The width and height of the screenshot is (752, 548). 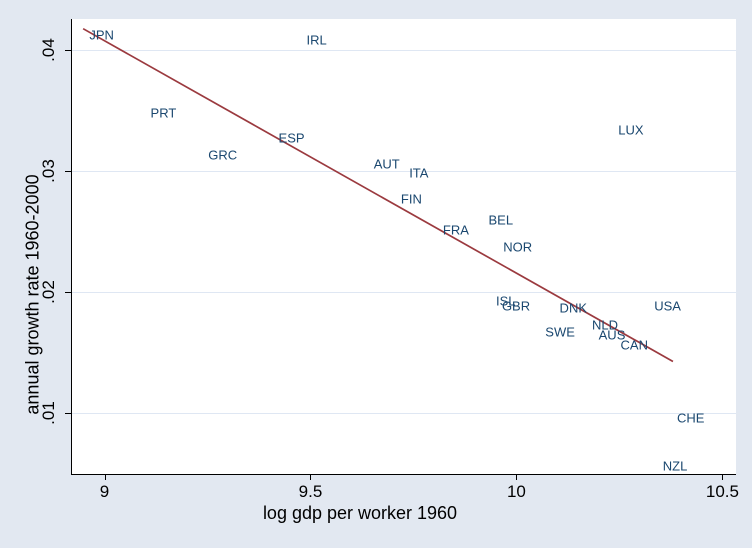 What do you see at coordinates (501, 220) in the screenshot?
I see `country-label-bel: BEL` at bounding box center [501, 220].